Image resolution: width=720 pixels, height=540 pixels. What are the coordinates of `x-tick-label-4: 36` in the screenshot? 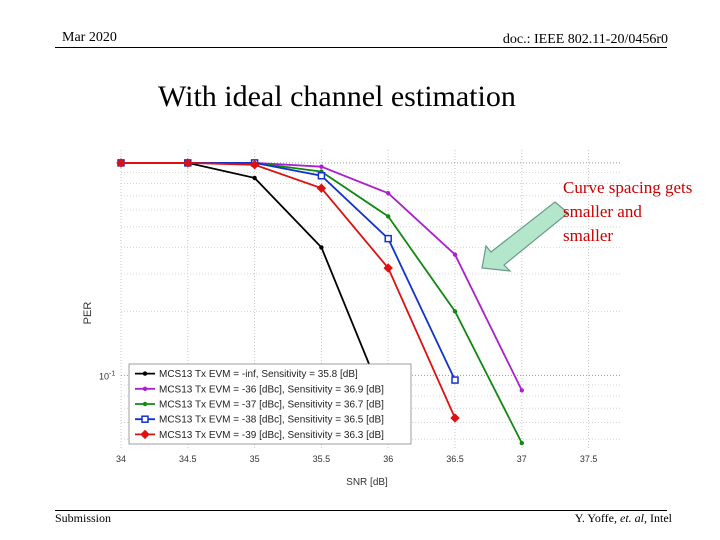 It's located at (388, 459).